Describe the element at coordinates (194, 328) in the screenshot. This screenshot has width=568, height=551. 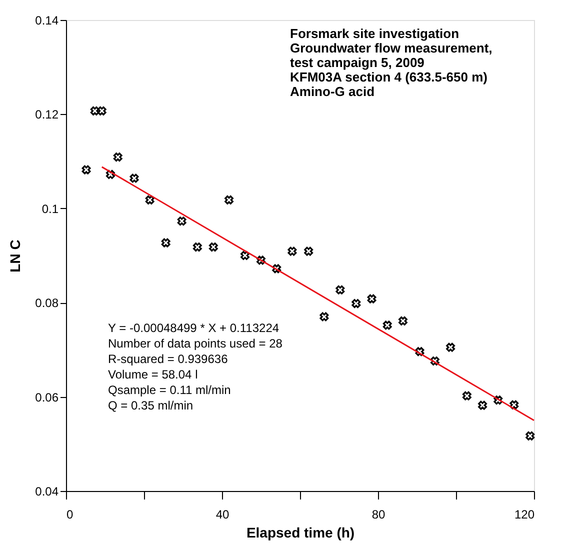
I see `annotation: Y = -0.00048499 * X + 0.113224` at that location.